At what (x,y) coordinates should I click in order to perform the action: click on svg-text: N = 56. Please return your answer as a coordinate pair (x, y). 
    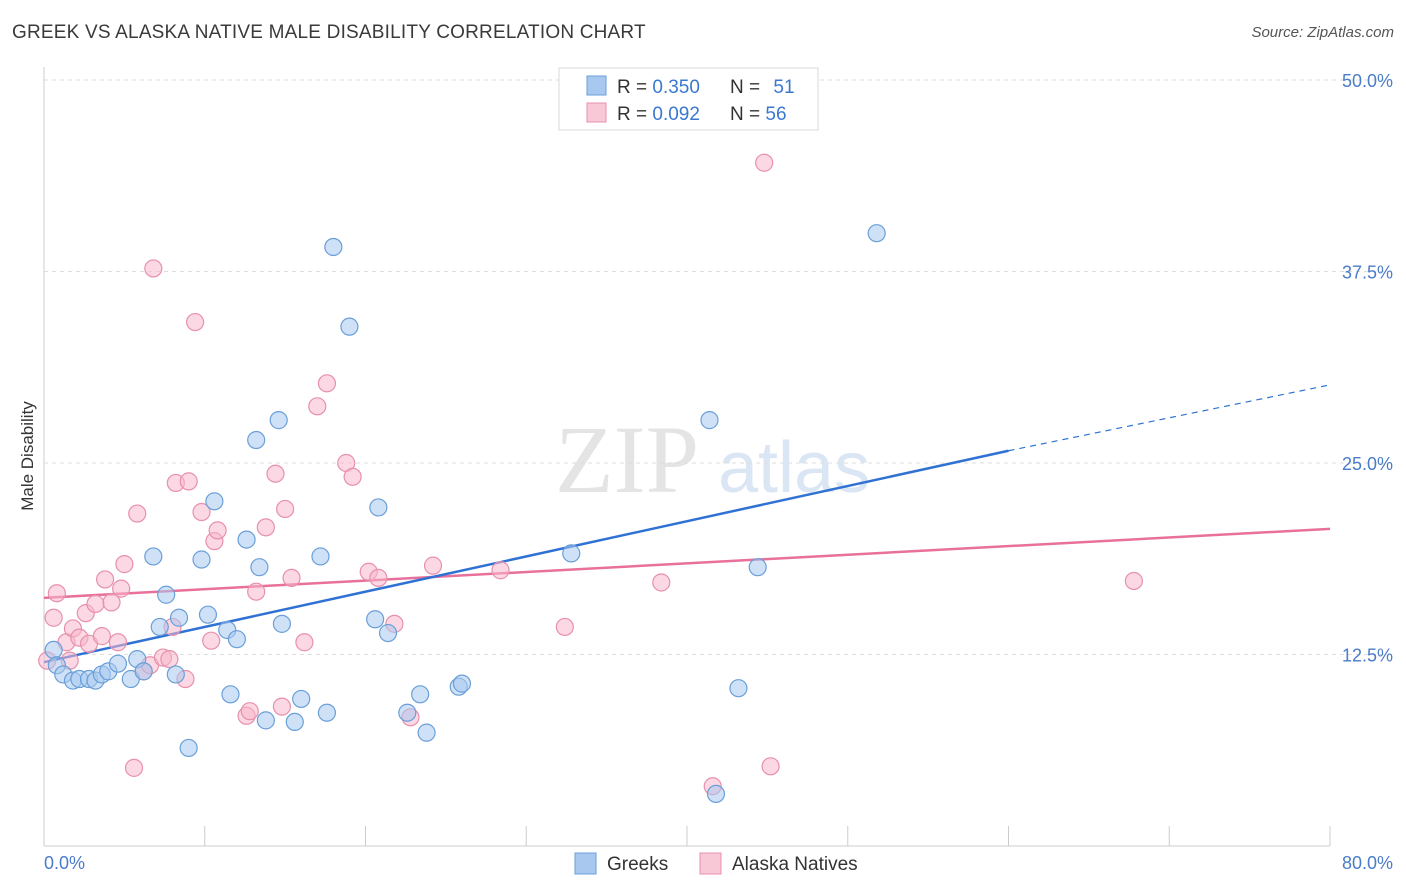
    Looking at the image, I should click on (758, 114).